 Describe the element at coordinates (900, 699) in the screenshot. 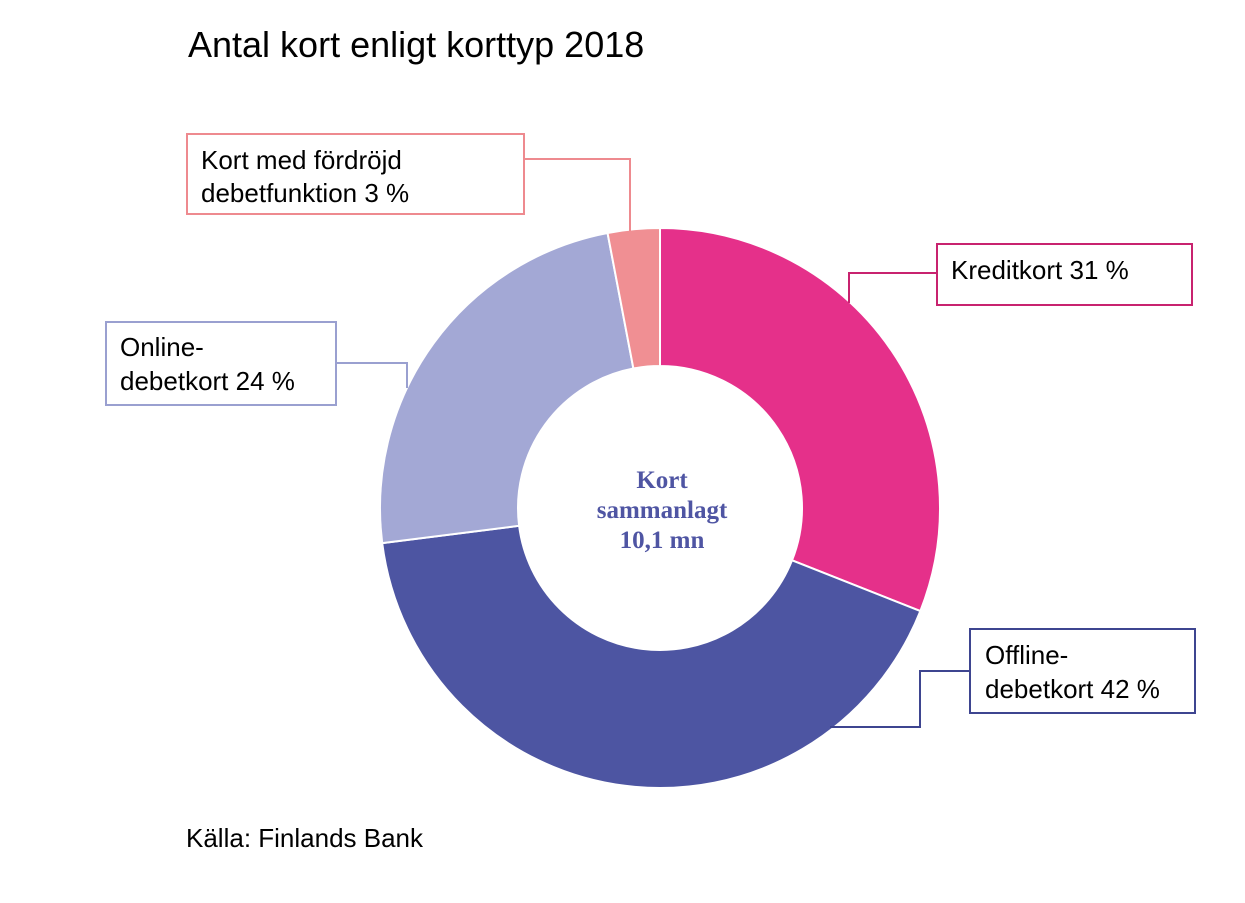

I see `leader-offline-debetkort` at that location.